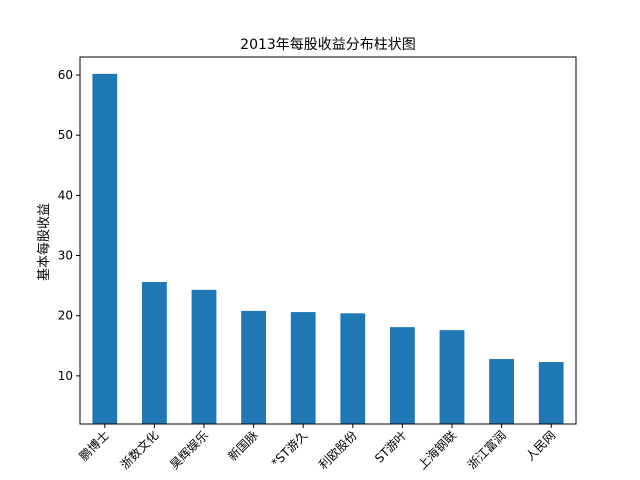 The image size is (640, 480). What do you see at coordinates (540, 445) in the screenshot?
I see `x-tick-label-9: 人民网` at bounding box center [540, 445].